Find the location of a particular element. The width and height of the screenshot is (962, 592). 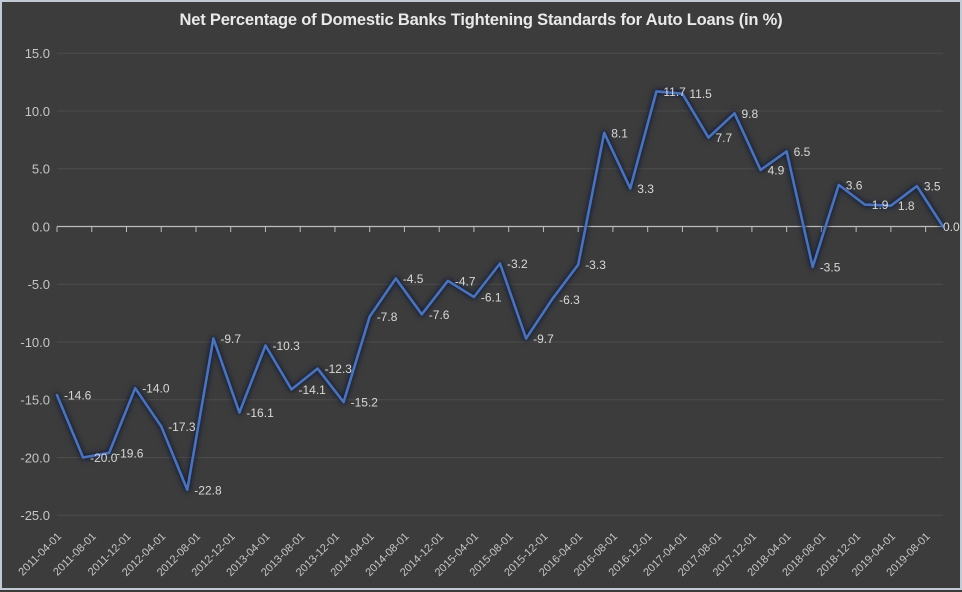

y-axis-tick-label: -15.0 is located at coordinates (35, 400).